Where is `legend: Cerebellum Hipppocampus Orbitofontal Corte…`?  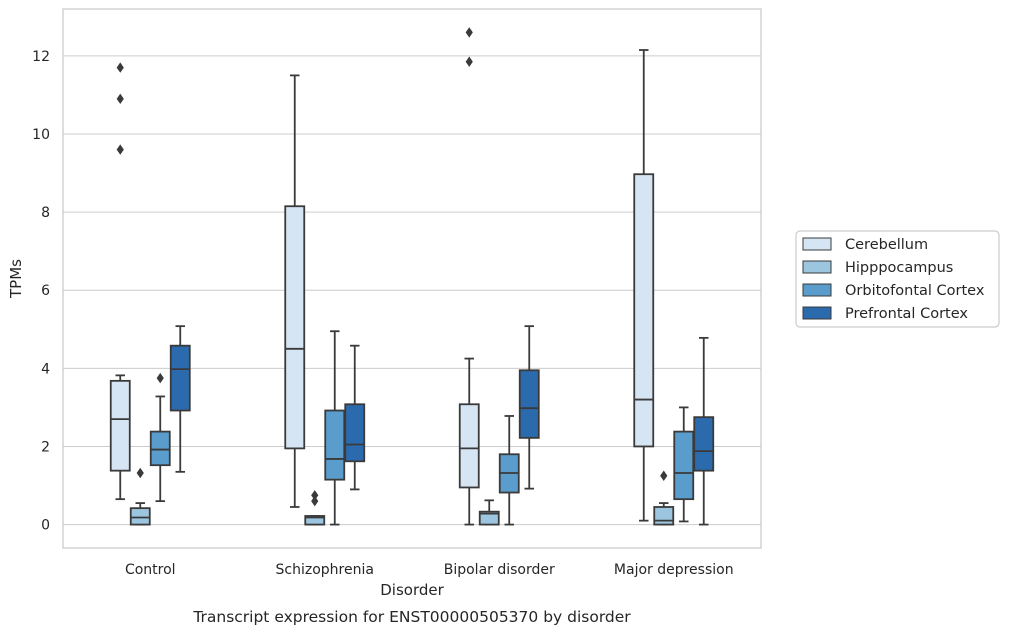
legend: Cerebellum Hipppocampus Orbitofontal Corte… is located at coordinates (897, 279).